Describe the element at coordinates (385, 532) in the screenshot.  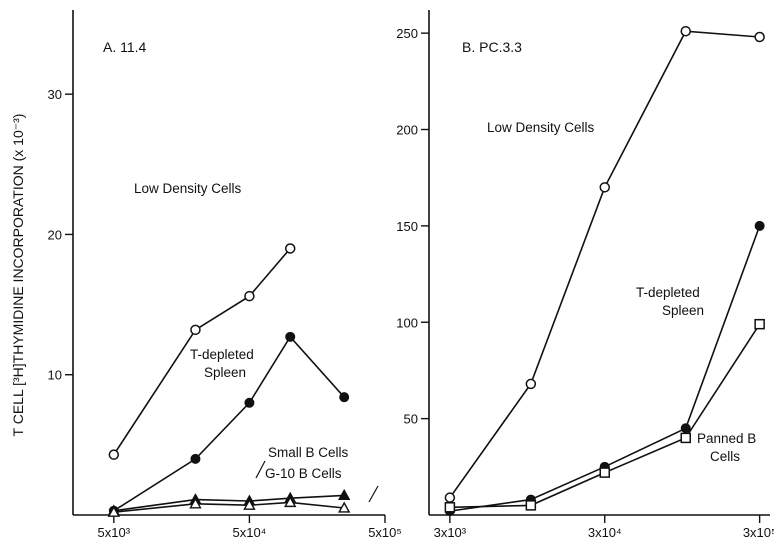
I see `panel-a-x-tick-label: 5x10⁵` at that location.